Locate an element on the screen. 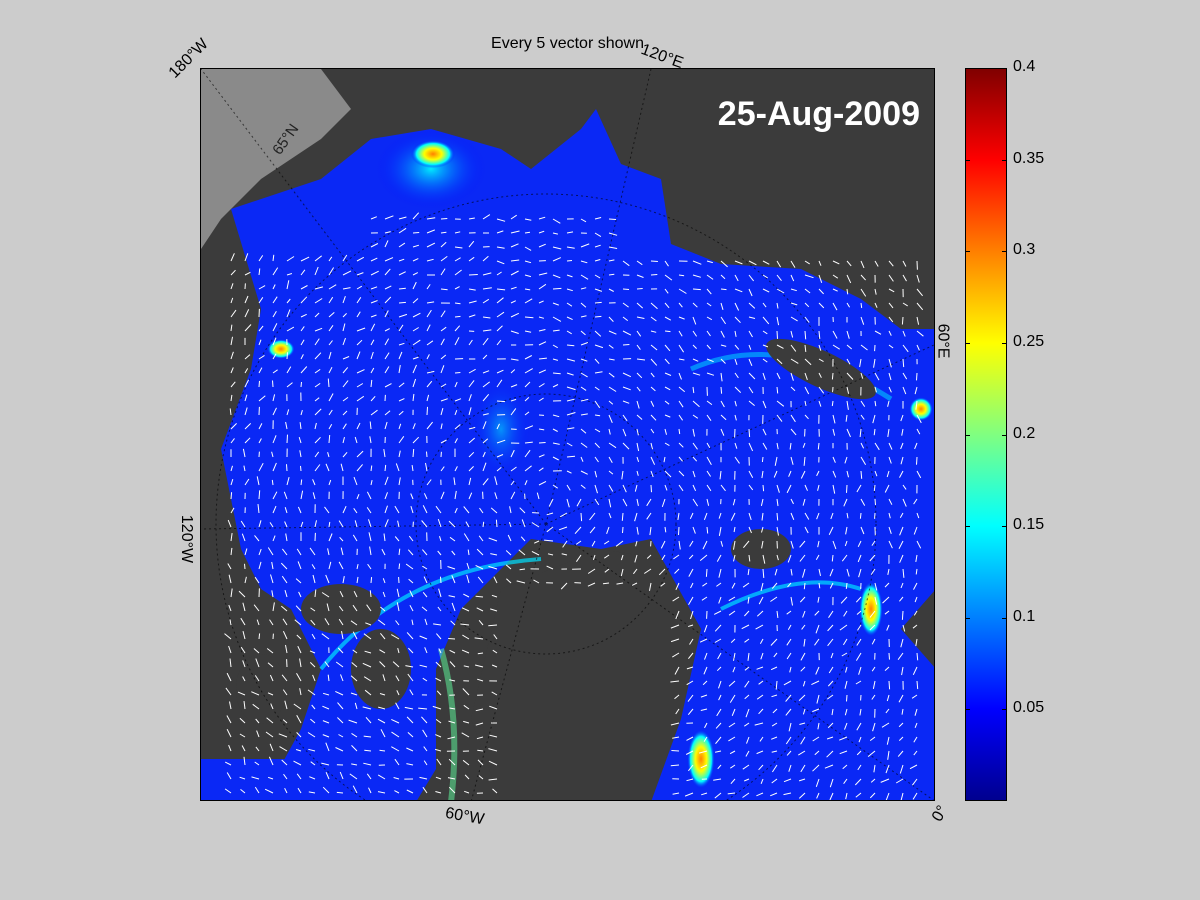  colorbar-tickmark is located at coordinates (1004, 527).